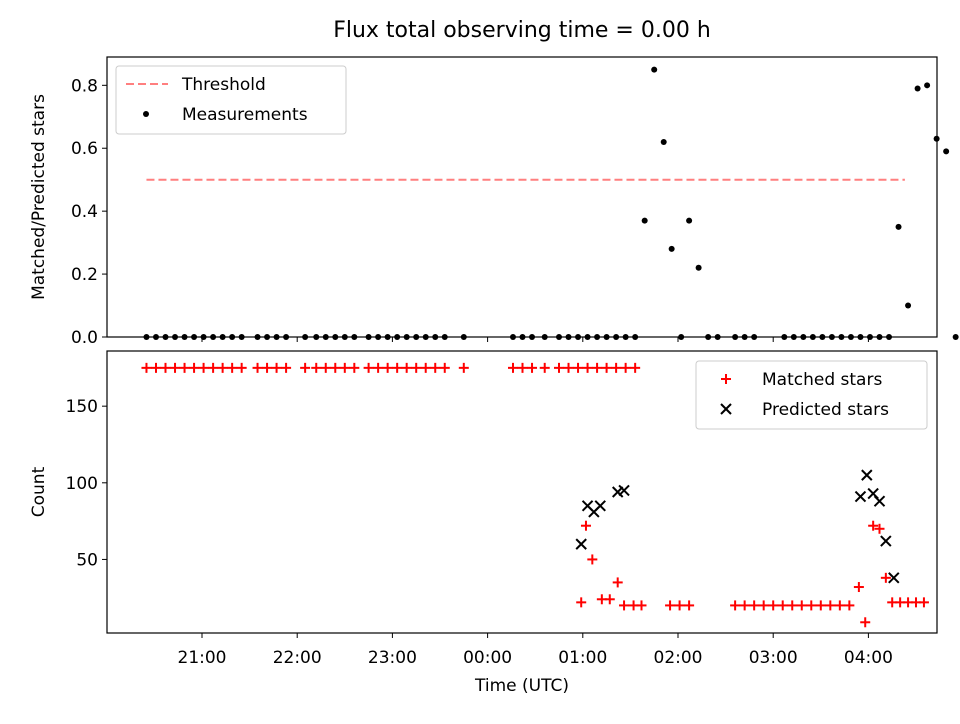  What do you see at coordinates (245, 115) in the screenshot?
I see `legend-label: Measurements` at bounding box center [245, 115].